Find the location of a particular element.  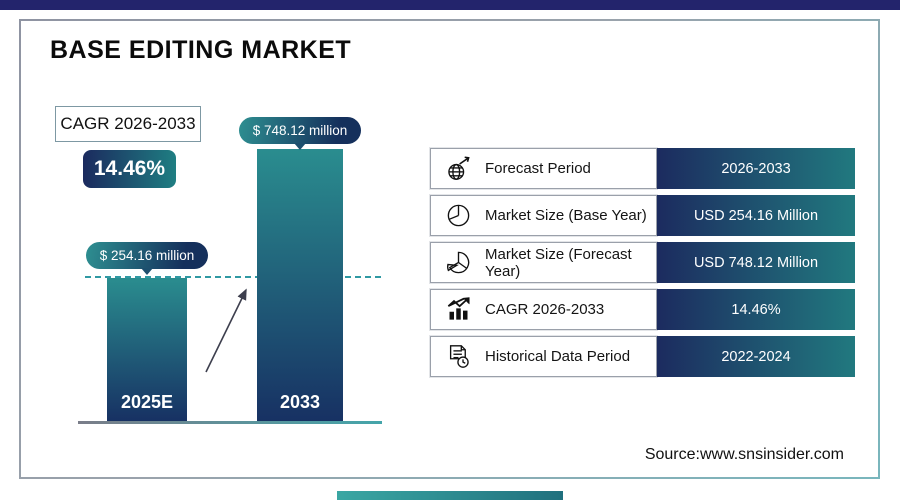

bar-value-callout-2033: $ 748.12 million is located at coordinates (300, 133).